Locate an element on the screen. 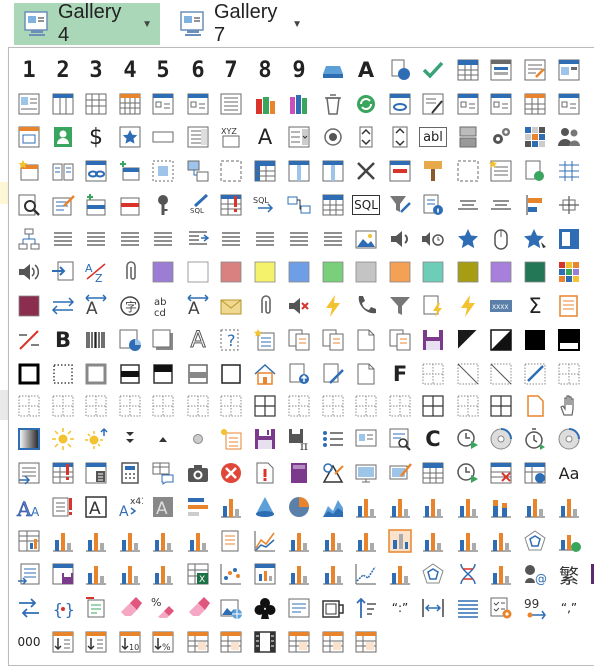 The height and width of the screenshot is (666, 594). form-chart-icon is located at coordinates (265, 574).